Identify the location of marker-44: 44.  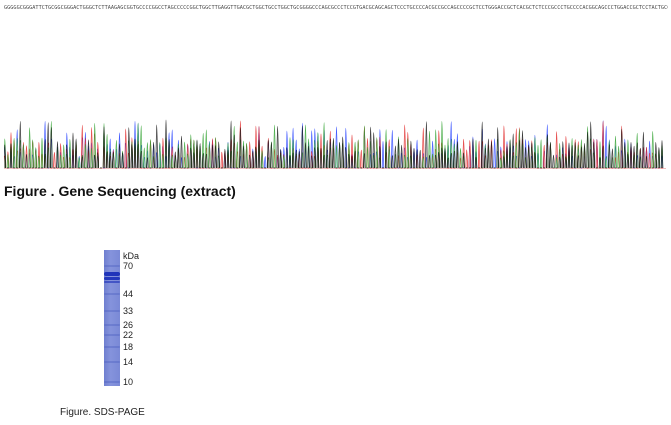
(128, 293).